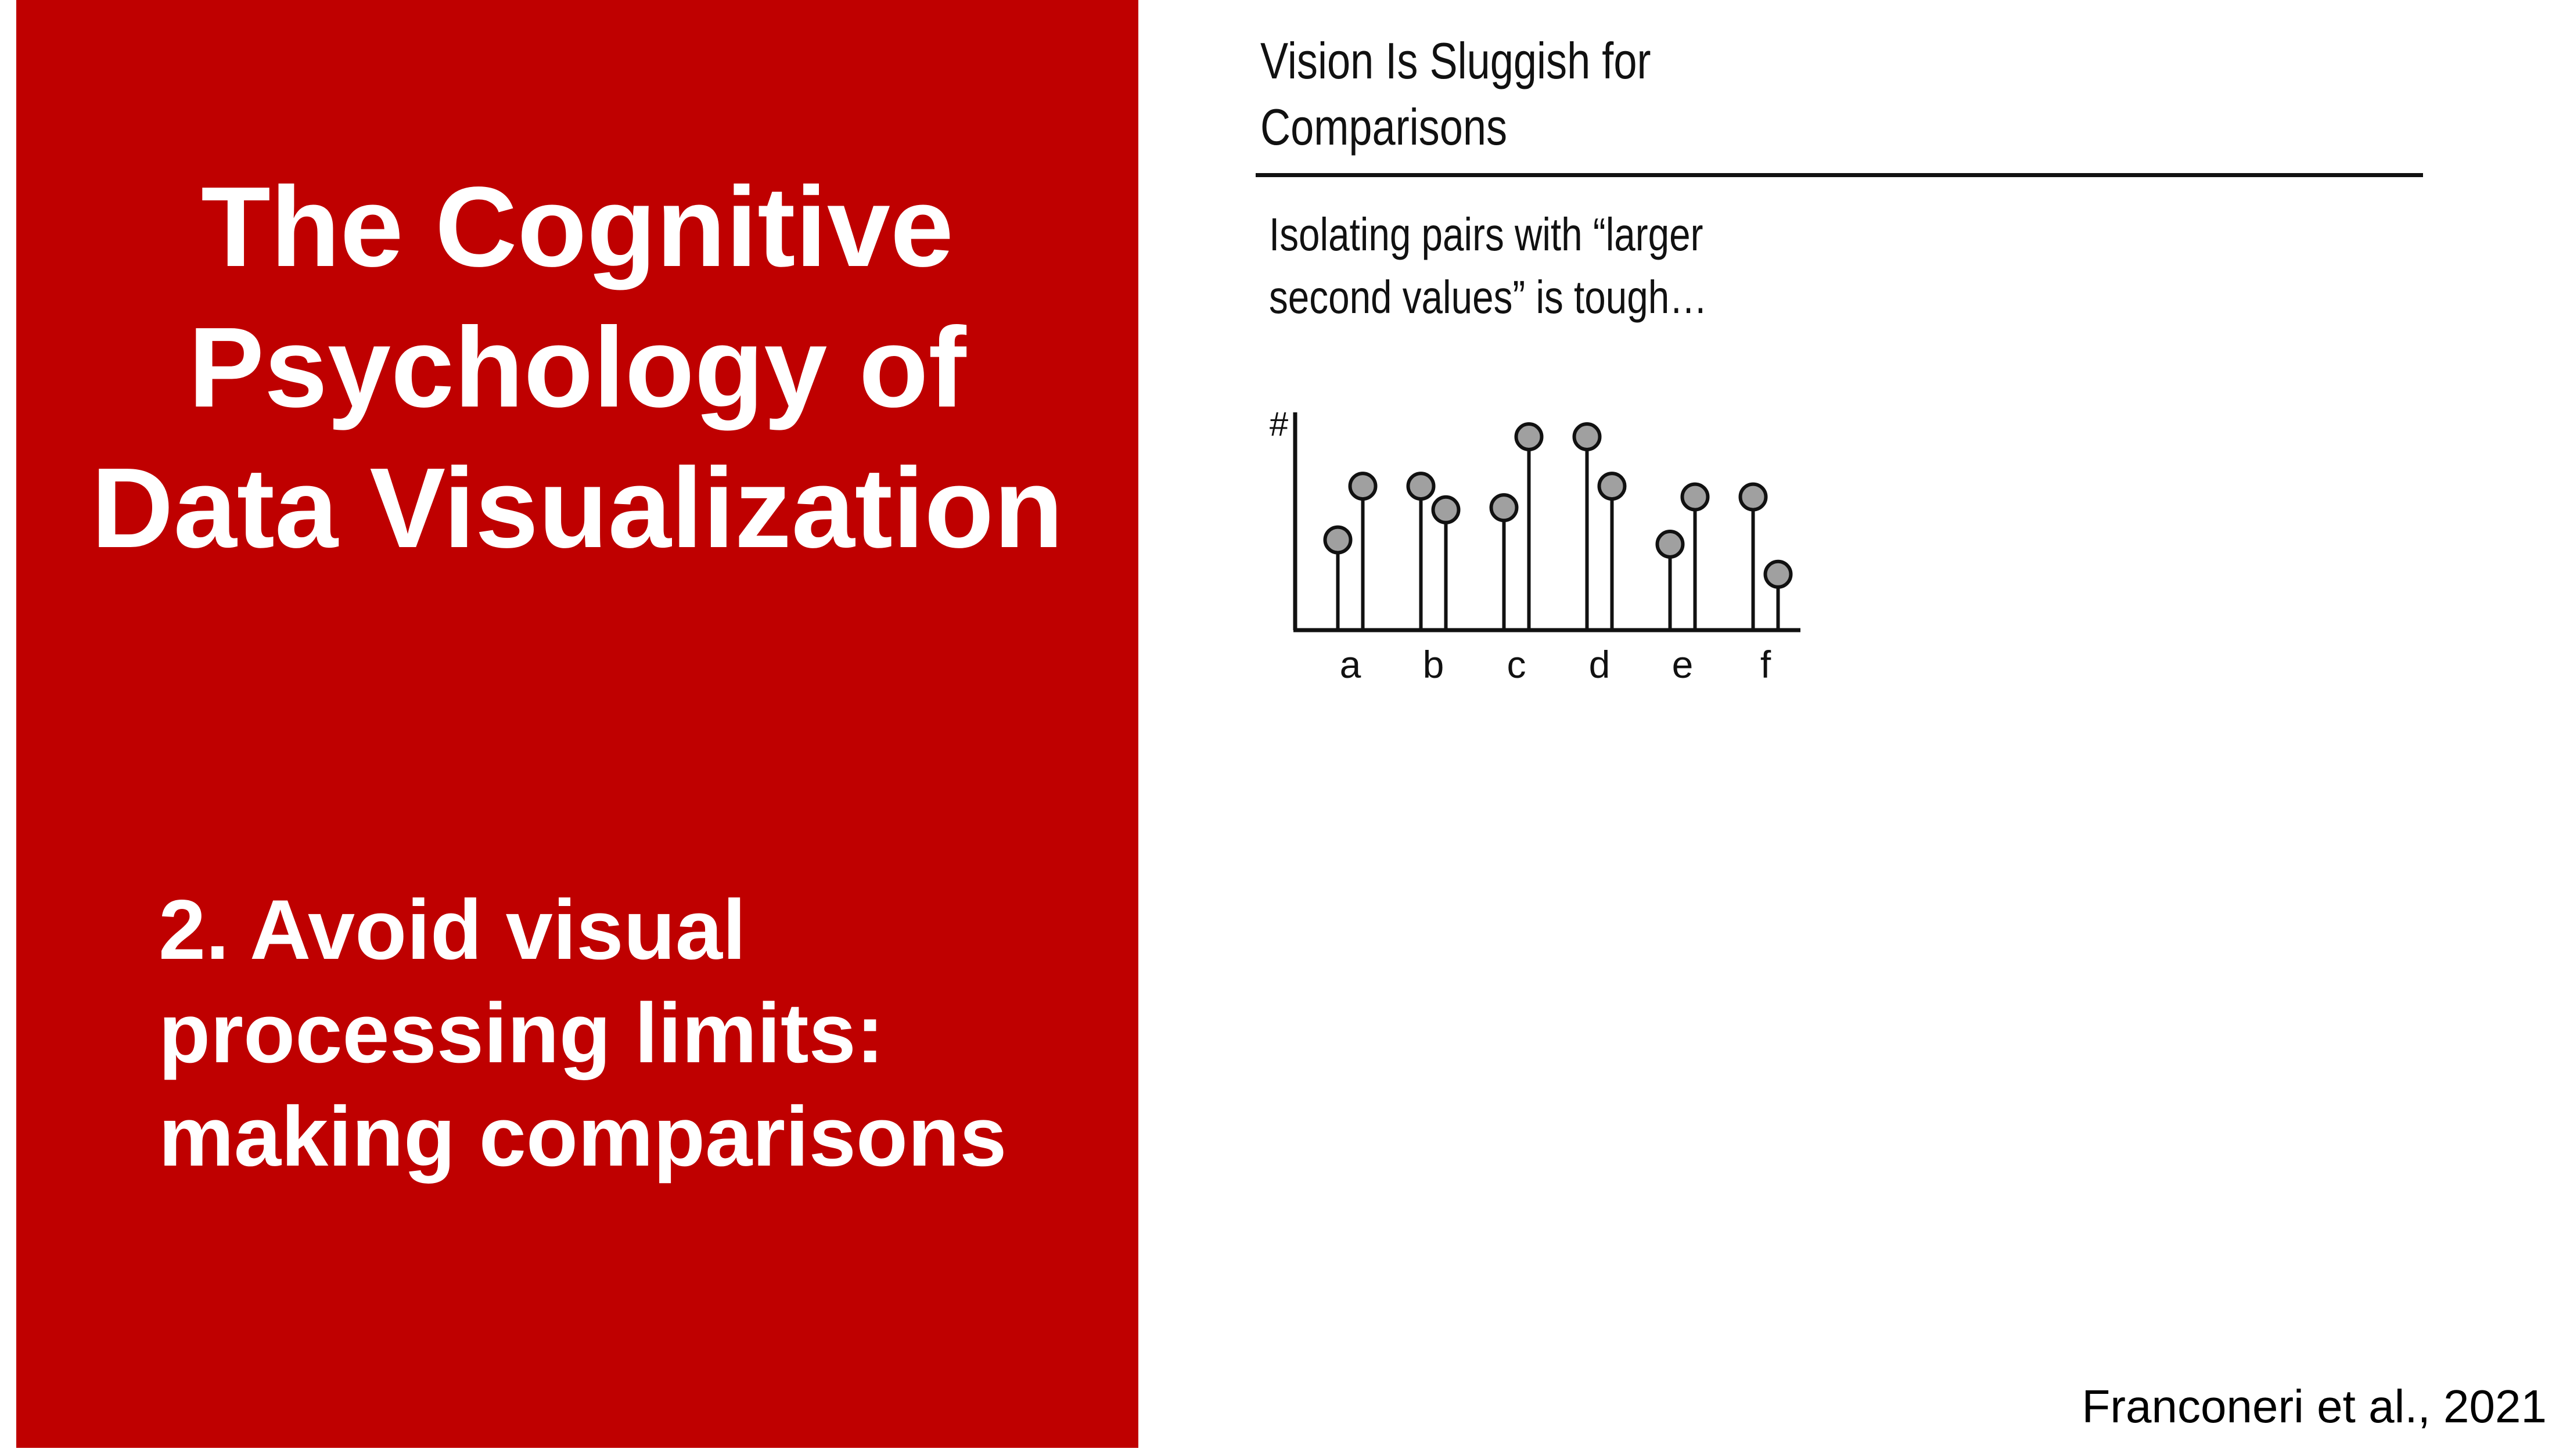  I want to click on citation: Franconeri et al., 2021, so click(2314, 1406).